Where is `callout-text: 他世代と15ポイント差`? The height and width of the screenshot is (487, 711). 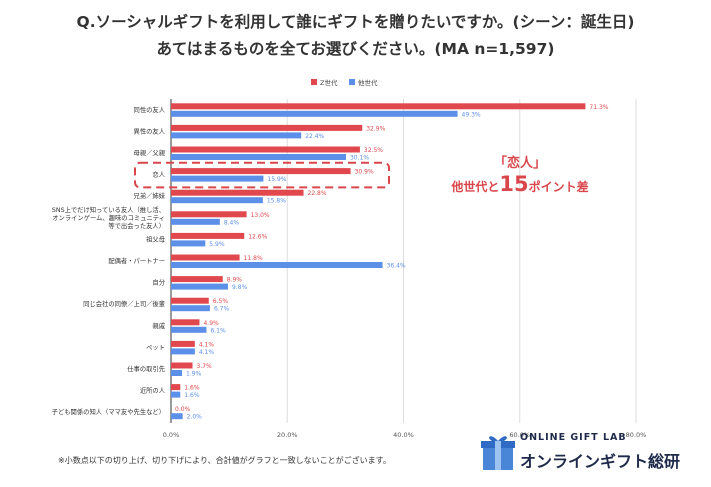
callout-text: 他世代と15ポイント差 is located at coordinates (520, 184).